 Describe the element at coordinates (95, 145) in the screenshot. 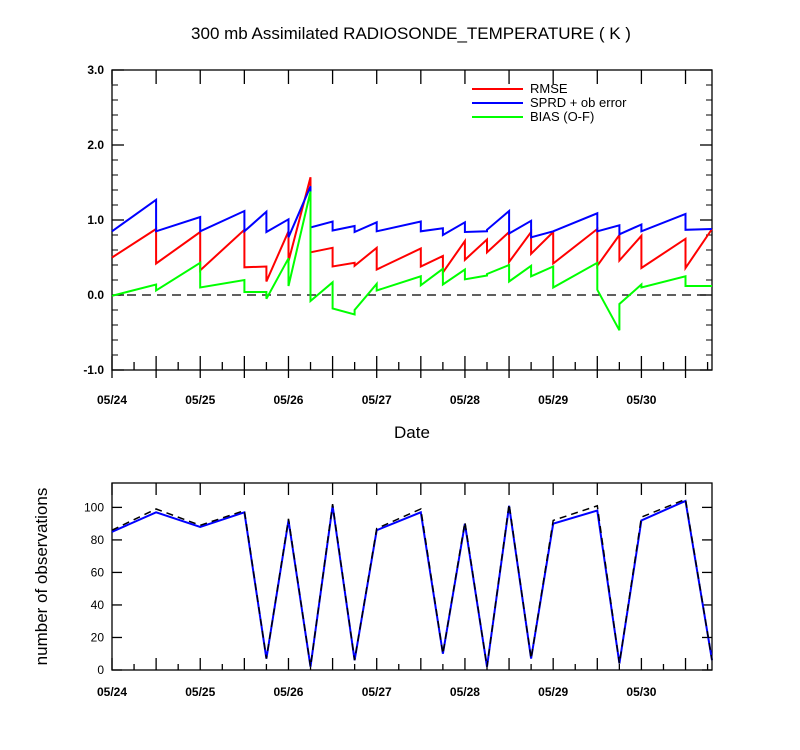

I see `top-y-tick-label: 2.0` at that location.